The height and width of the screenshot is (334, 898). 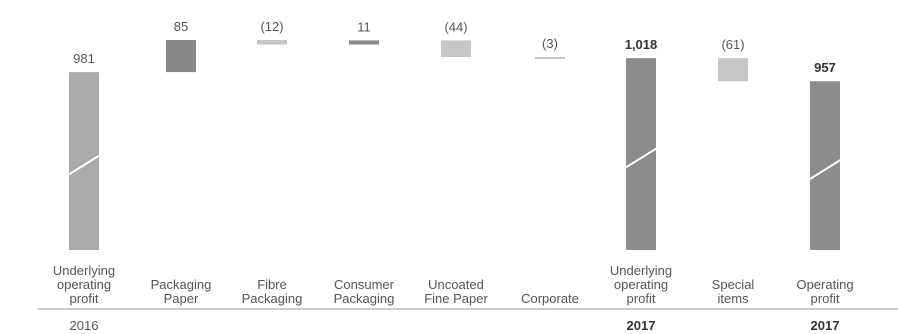 What do you see at coordinates (825, 67) in the screenshot?
I see `value-label-9: 957` at bounding box center [825, 67].